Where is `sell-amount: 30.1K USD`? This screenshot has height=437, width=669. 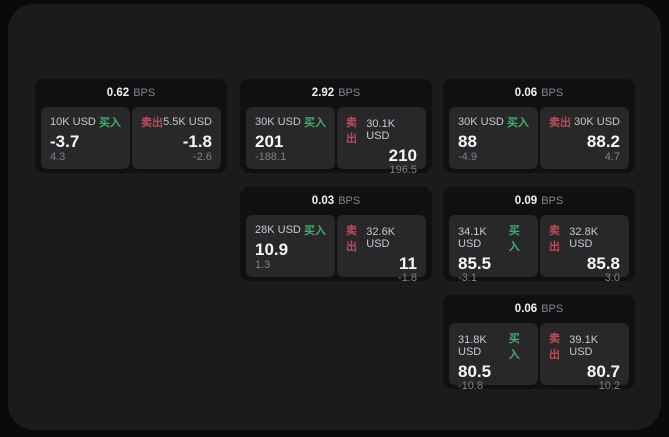 sell-amount: 30.1K USD is located at coordinates (381, 130).